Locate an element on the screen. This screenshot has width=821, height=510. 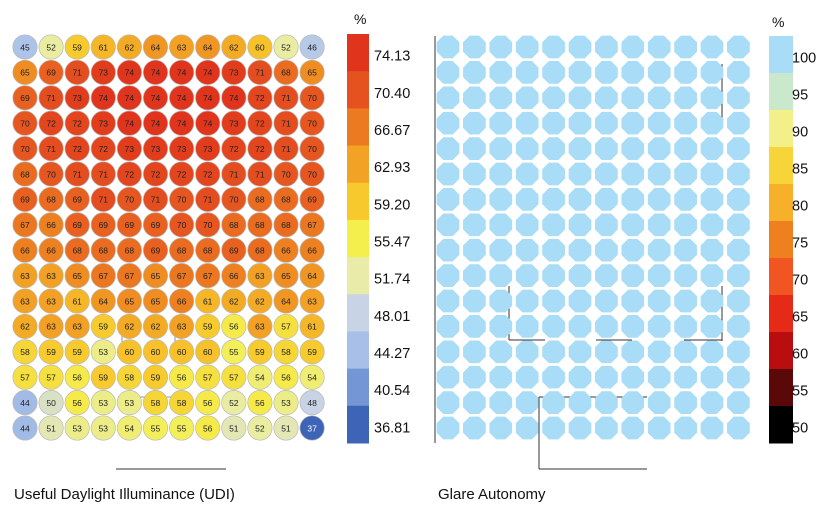
udi-cell-label: 51 is located at coordinates (51, 428).